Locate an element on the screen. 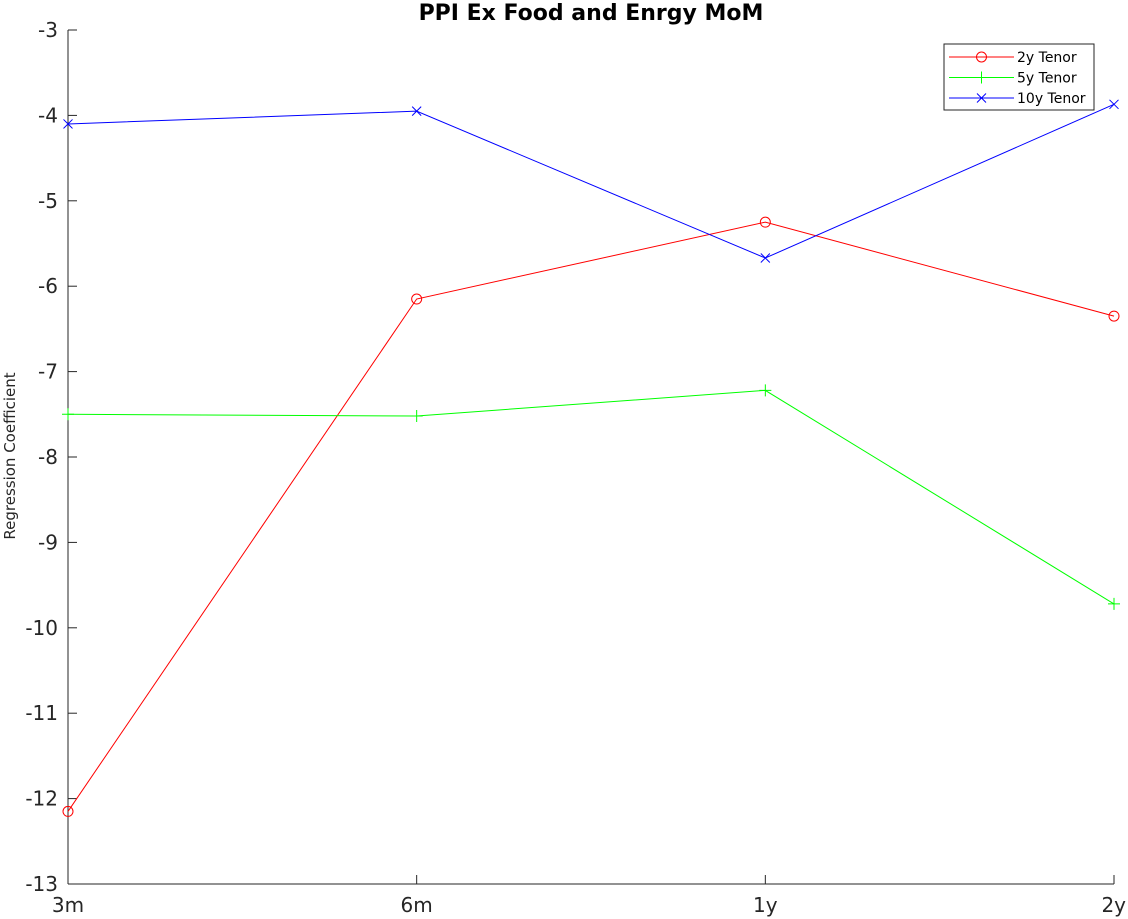 The height and width of the screenshot is (919, 1128). x-tick-label: 6m is located at coordinates (417, 905).